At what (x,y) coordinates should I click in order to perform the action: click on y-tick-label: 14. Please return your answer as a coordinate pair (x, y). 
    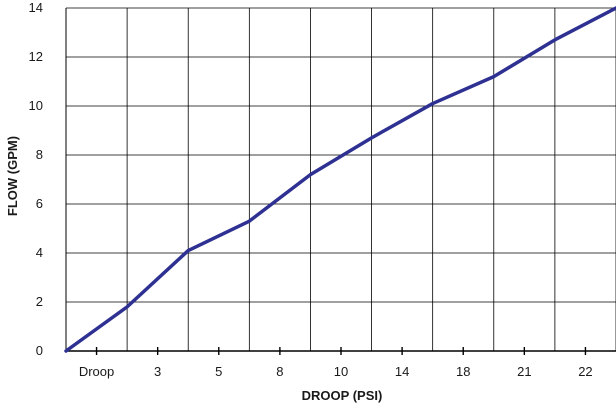
    Looking at the image, I should click on (36, 7).